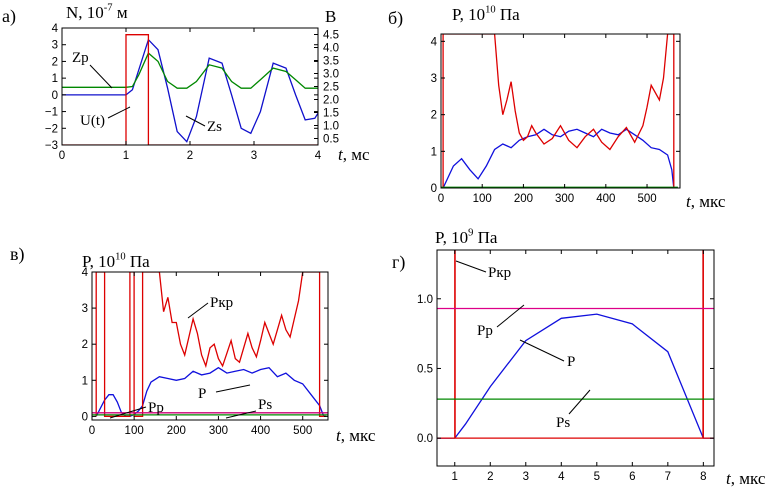 Image resolution: width=772 pixels, height=493 pixels. I want to click on y-tick-label: −2, so click(51, 129).